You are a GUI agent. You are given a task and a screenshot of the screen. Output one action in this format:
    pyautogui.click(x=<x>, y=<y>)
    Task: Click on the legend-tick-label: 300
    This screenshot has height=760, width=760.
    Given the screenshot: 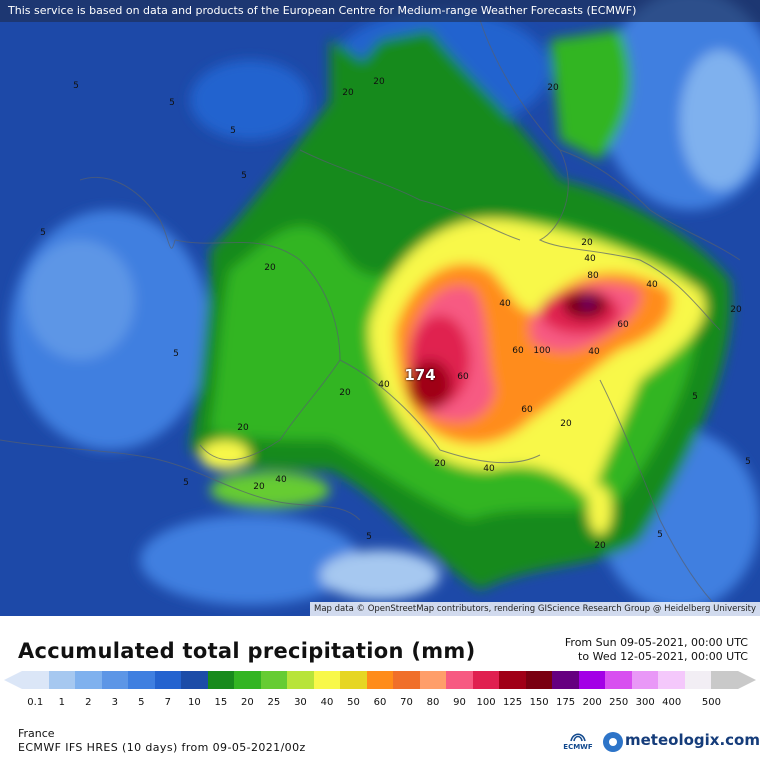 What is the action you would take?
    pyautogui.click(x=645, y=702)
    